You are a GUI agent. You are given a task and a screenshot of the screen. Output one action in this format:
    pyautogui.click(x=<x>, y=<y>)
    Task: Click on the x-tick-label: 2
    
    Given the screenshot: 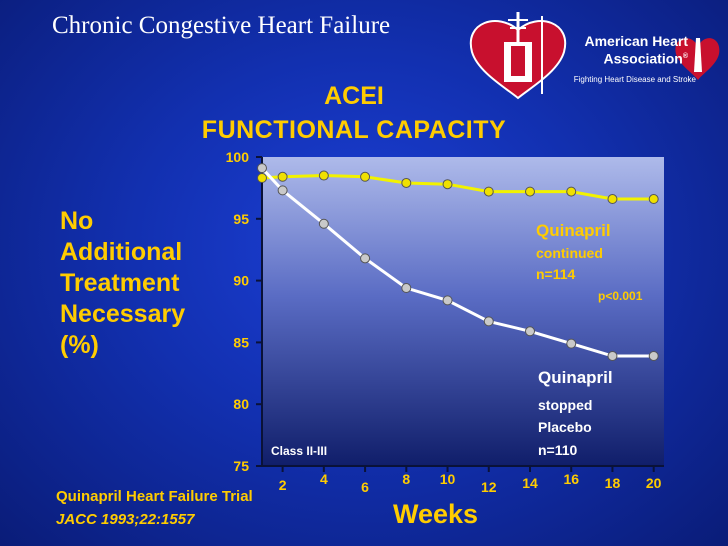 What is the action you would take?
    pyautogui.click(x=283, y=485)
    